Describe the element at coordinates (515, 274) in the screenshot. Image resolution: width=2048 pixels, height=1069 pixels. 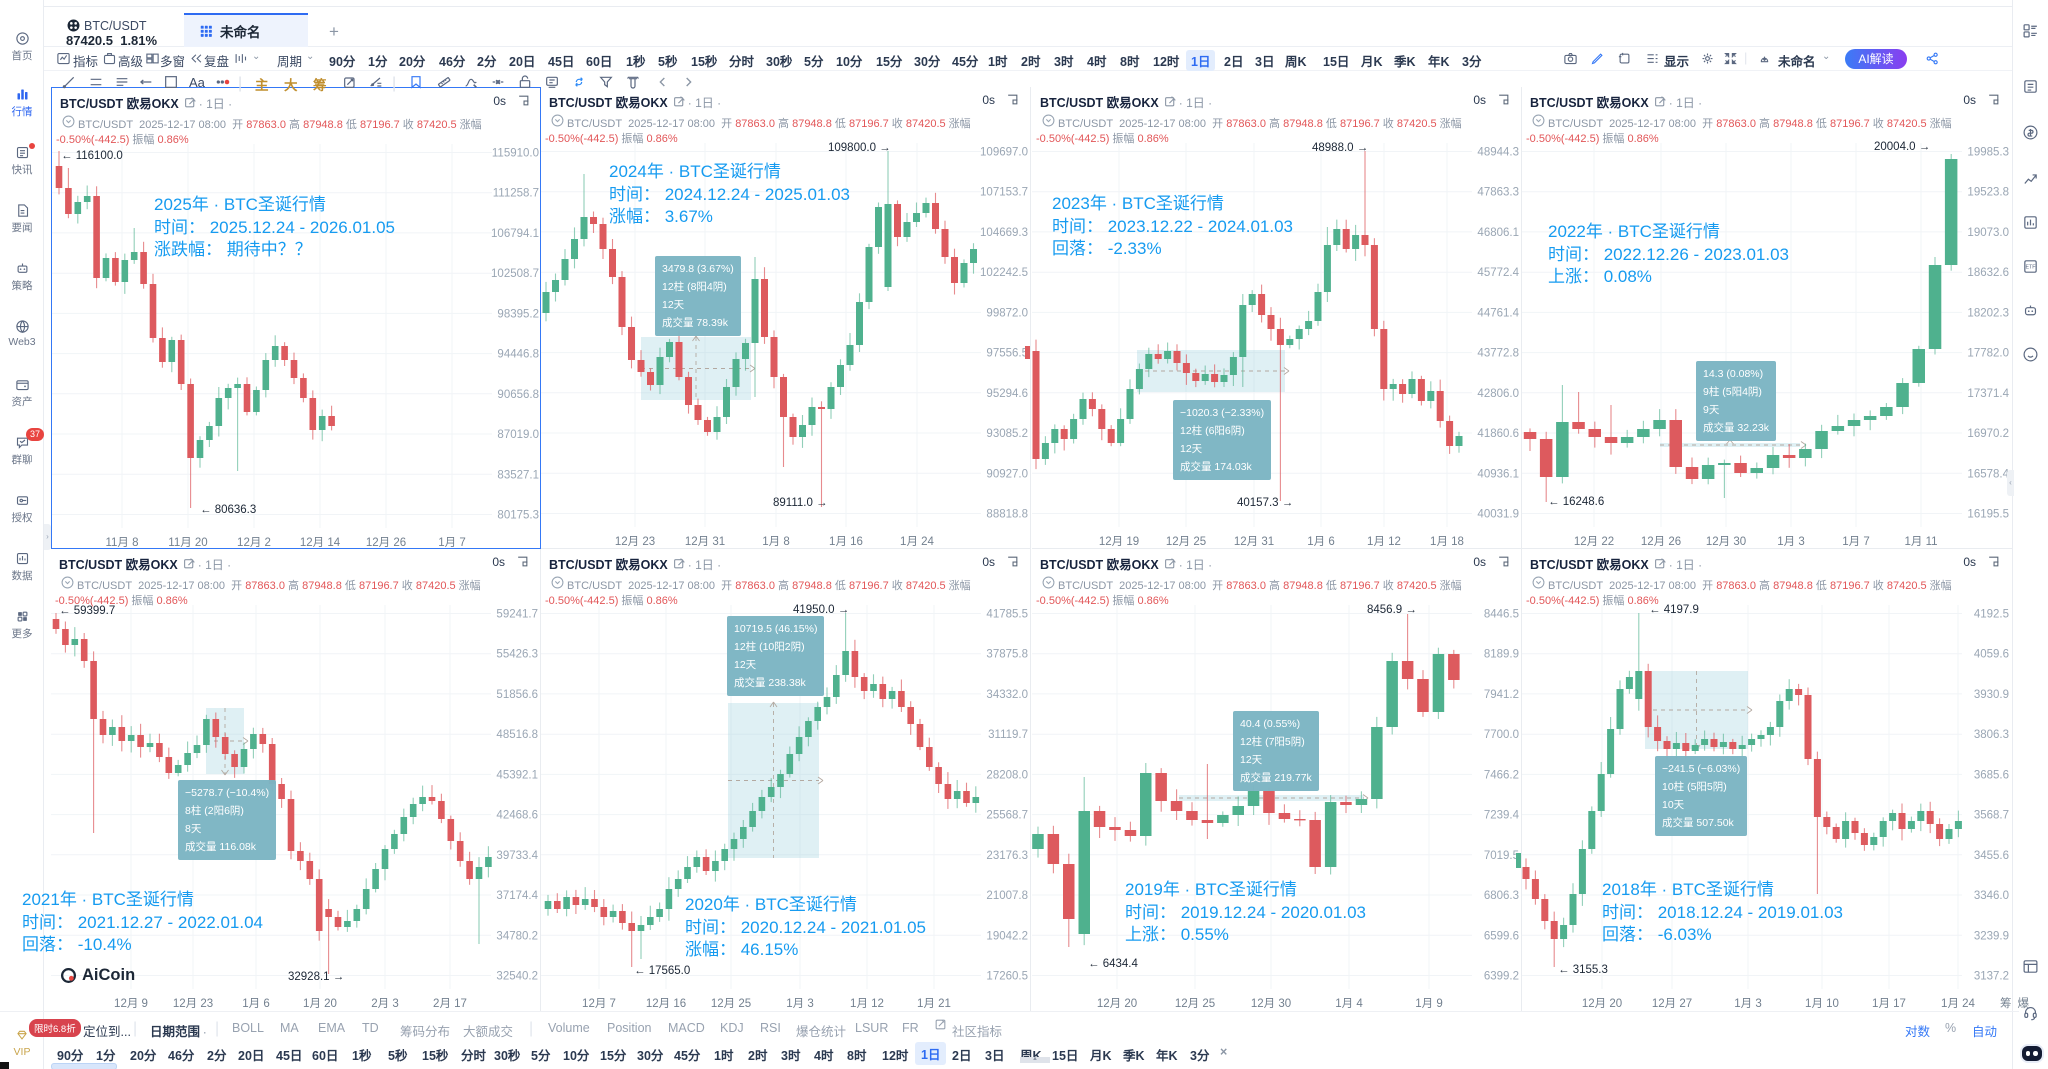
I see `svg-text: 102508.7` at that location.